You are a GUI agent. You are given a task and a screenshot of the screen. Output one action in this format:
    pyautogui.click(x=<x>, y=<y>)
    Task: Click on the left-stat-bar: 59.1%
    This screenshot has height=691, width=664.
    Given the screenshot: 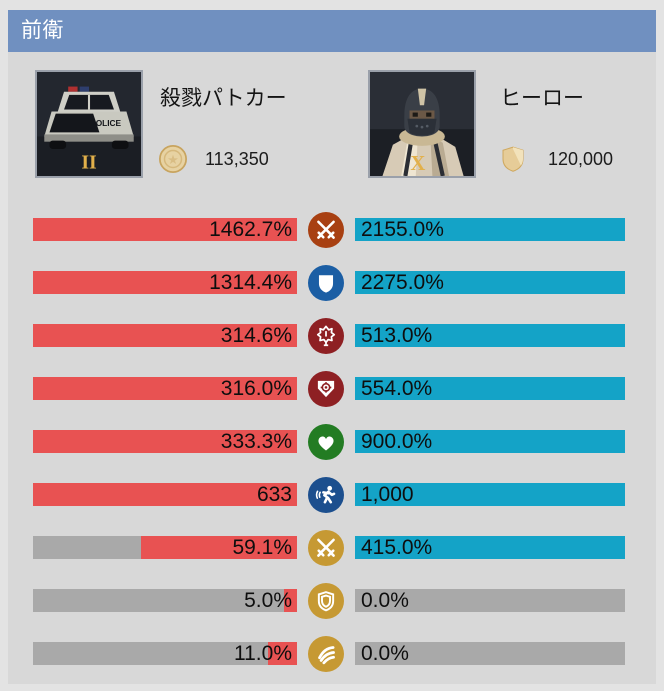 What is the action you would take?
    pyautogui.click(x=165, y=547)
    